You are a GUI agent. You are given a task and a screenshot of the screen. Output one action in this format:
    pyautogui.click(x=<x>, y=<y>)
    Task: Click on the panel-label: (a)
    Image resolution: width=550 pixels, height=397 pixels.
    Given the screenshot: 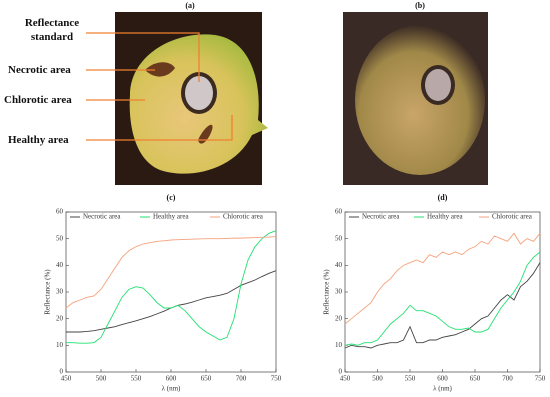 What is the action you would take?
    pyautogui.click(x=190, y=5)
    